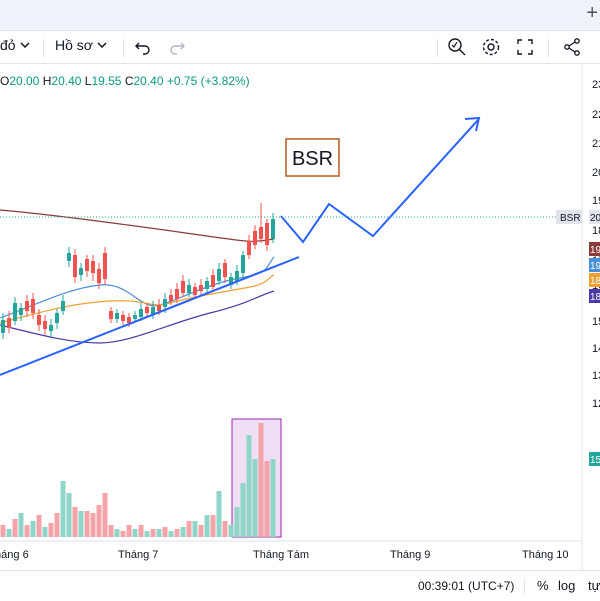 Image resolution: width=600 pixels, height=601 pixels. Describe the element at coordinates (524, 586) in the screenshot. I see `status-divider` at that location.